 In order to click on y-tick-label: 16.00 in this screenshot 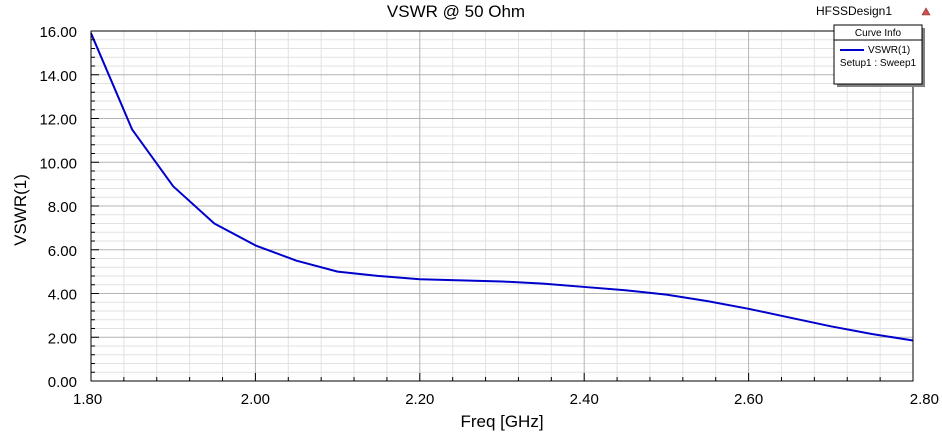, I will do `click(58, 32)`.